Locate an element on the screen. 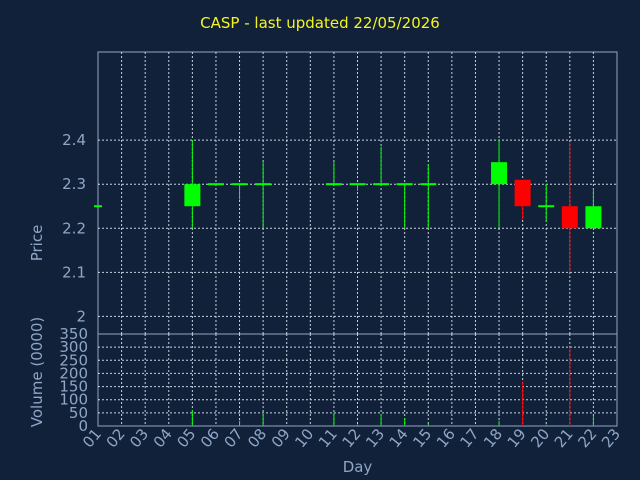 This screenshot has height=480, width=640. x-tick-label: 05 is located at coordinates (186, 438).